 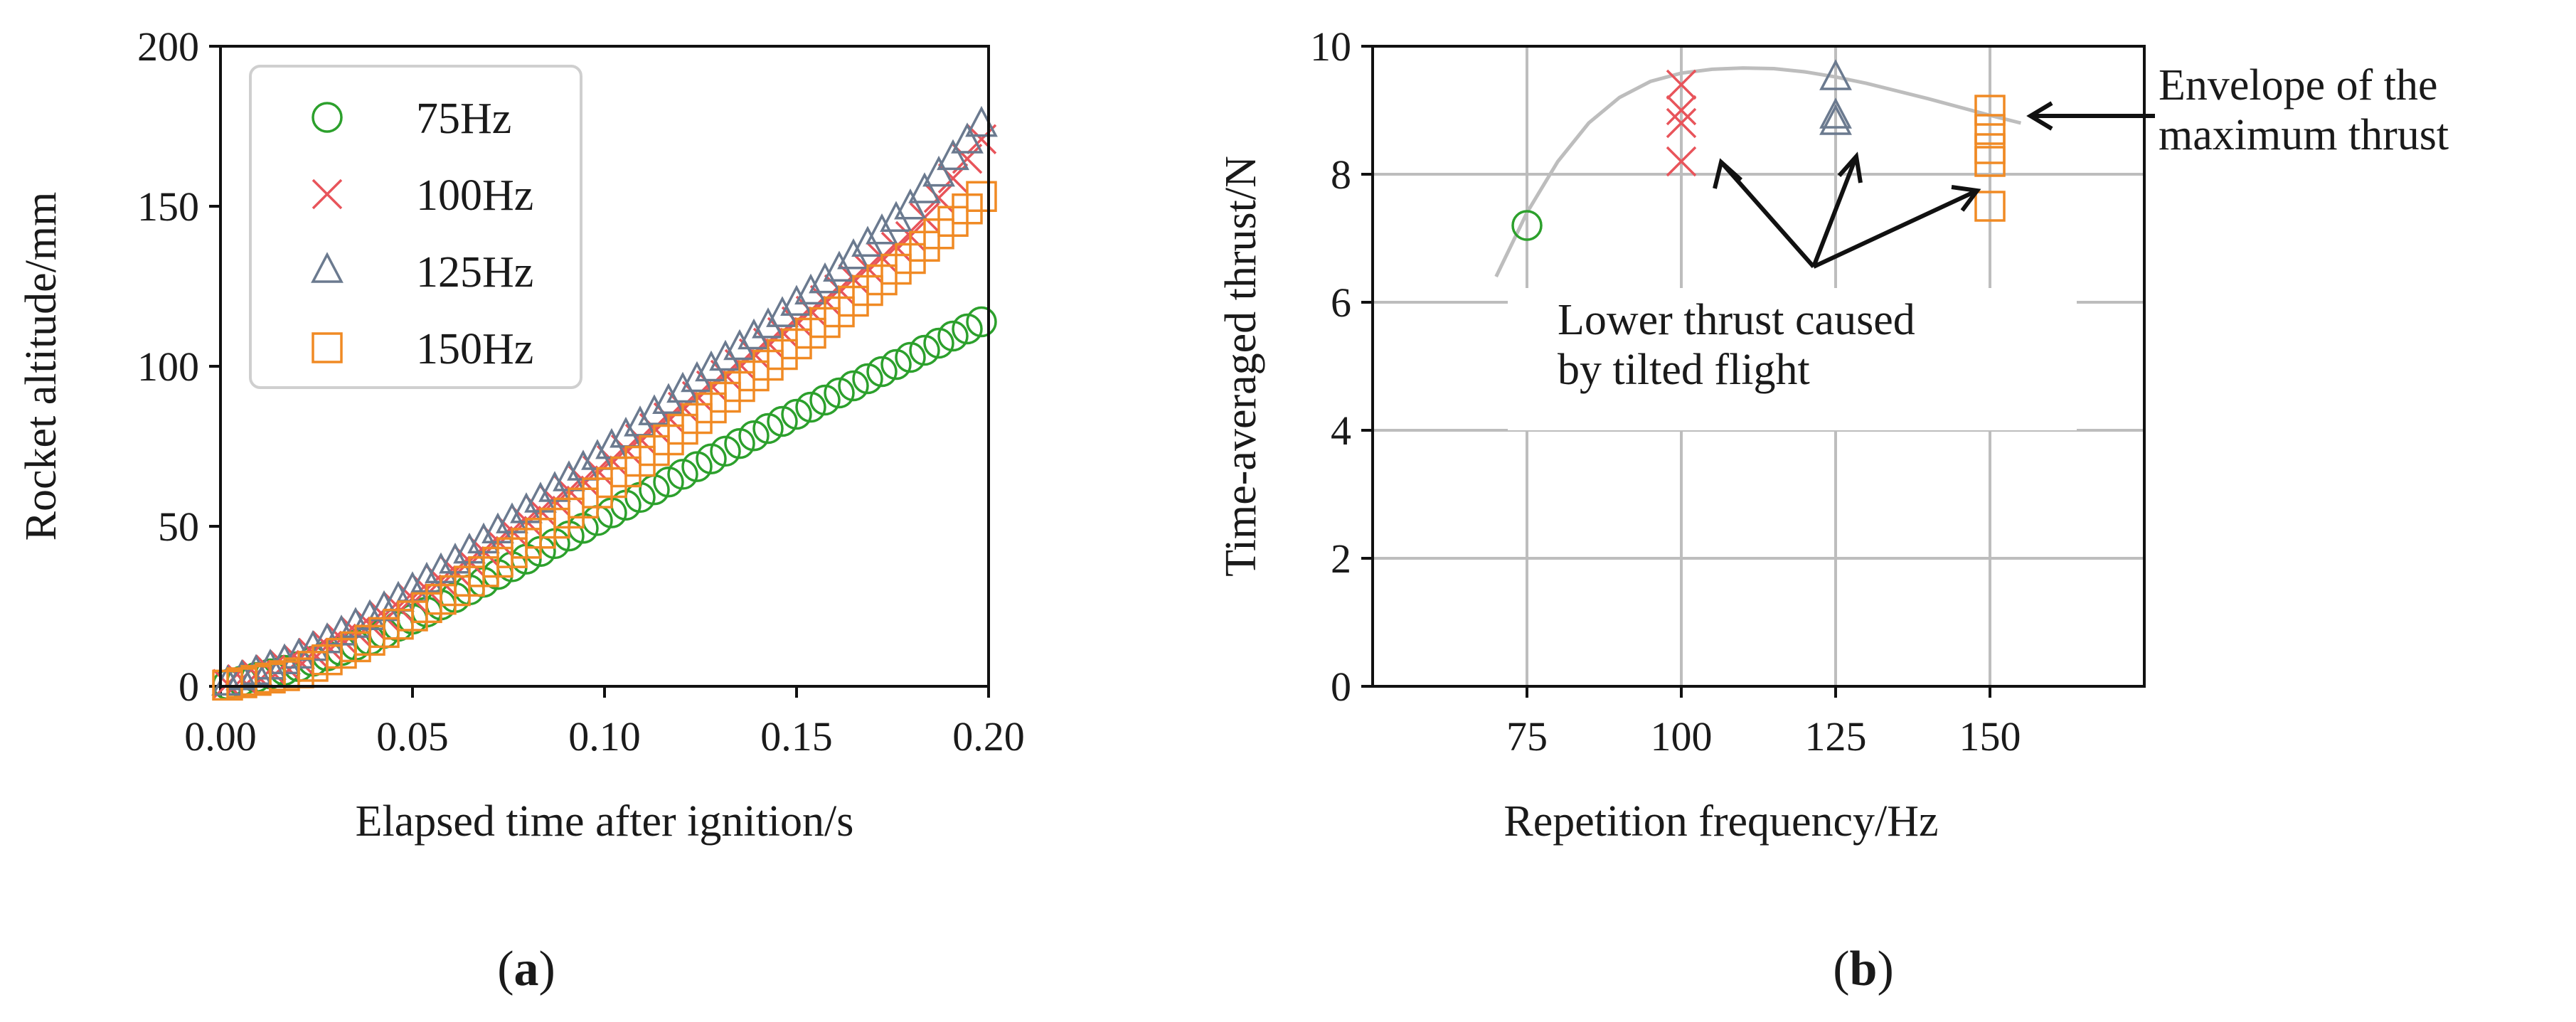 I want to click on panel-b-data-points, so click(x=1758, y=150).